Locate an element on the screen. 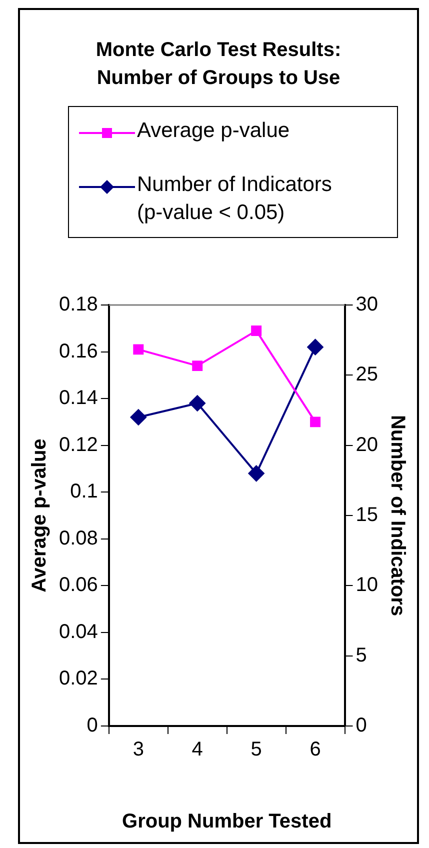  y-tick-label: 0.14 is located at coordinates (78, 398).